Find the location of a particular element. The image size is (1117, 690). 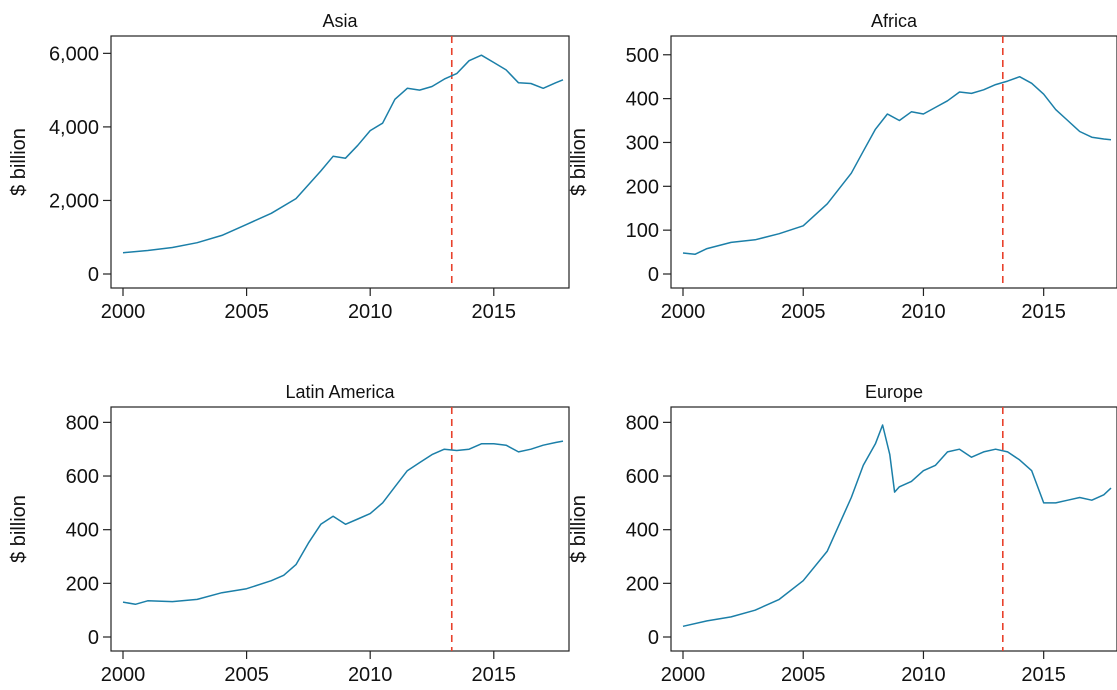

y-tick-label: 500 is located at coordinates (642, 56).